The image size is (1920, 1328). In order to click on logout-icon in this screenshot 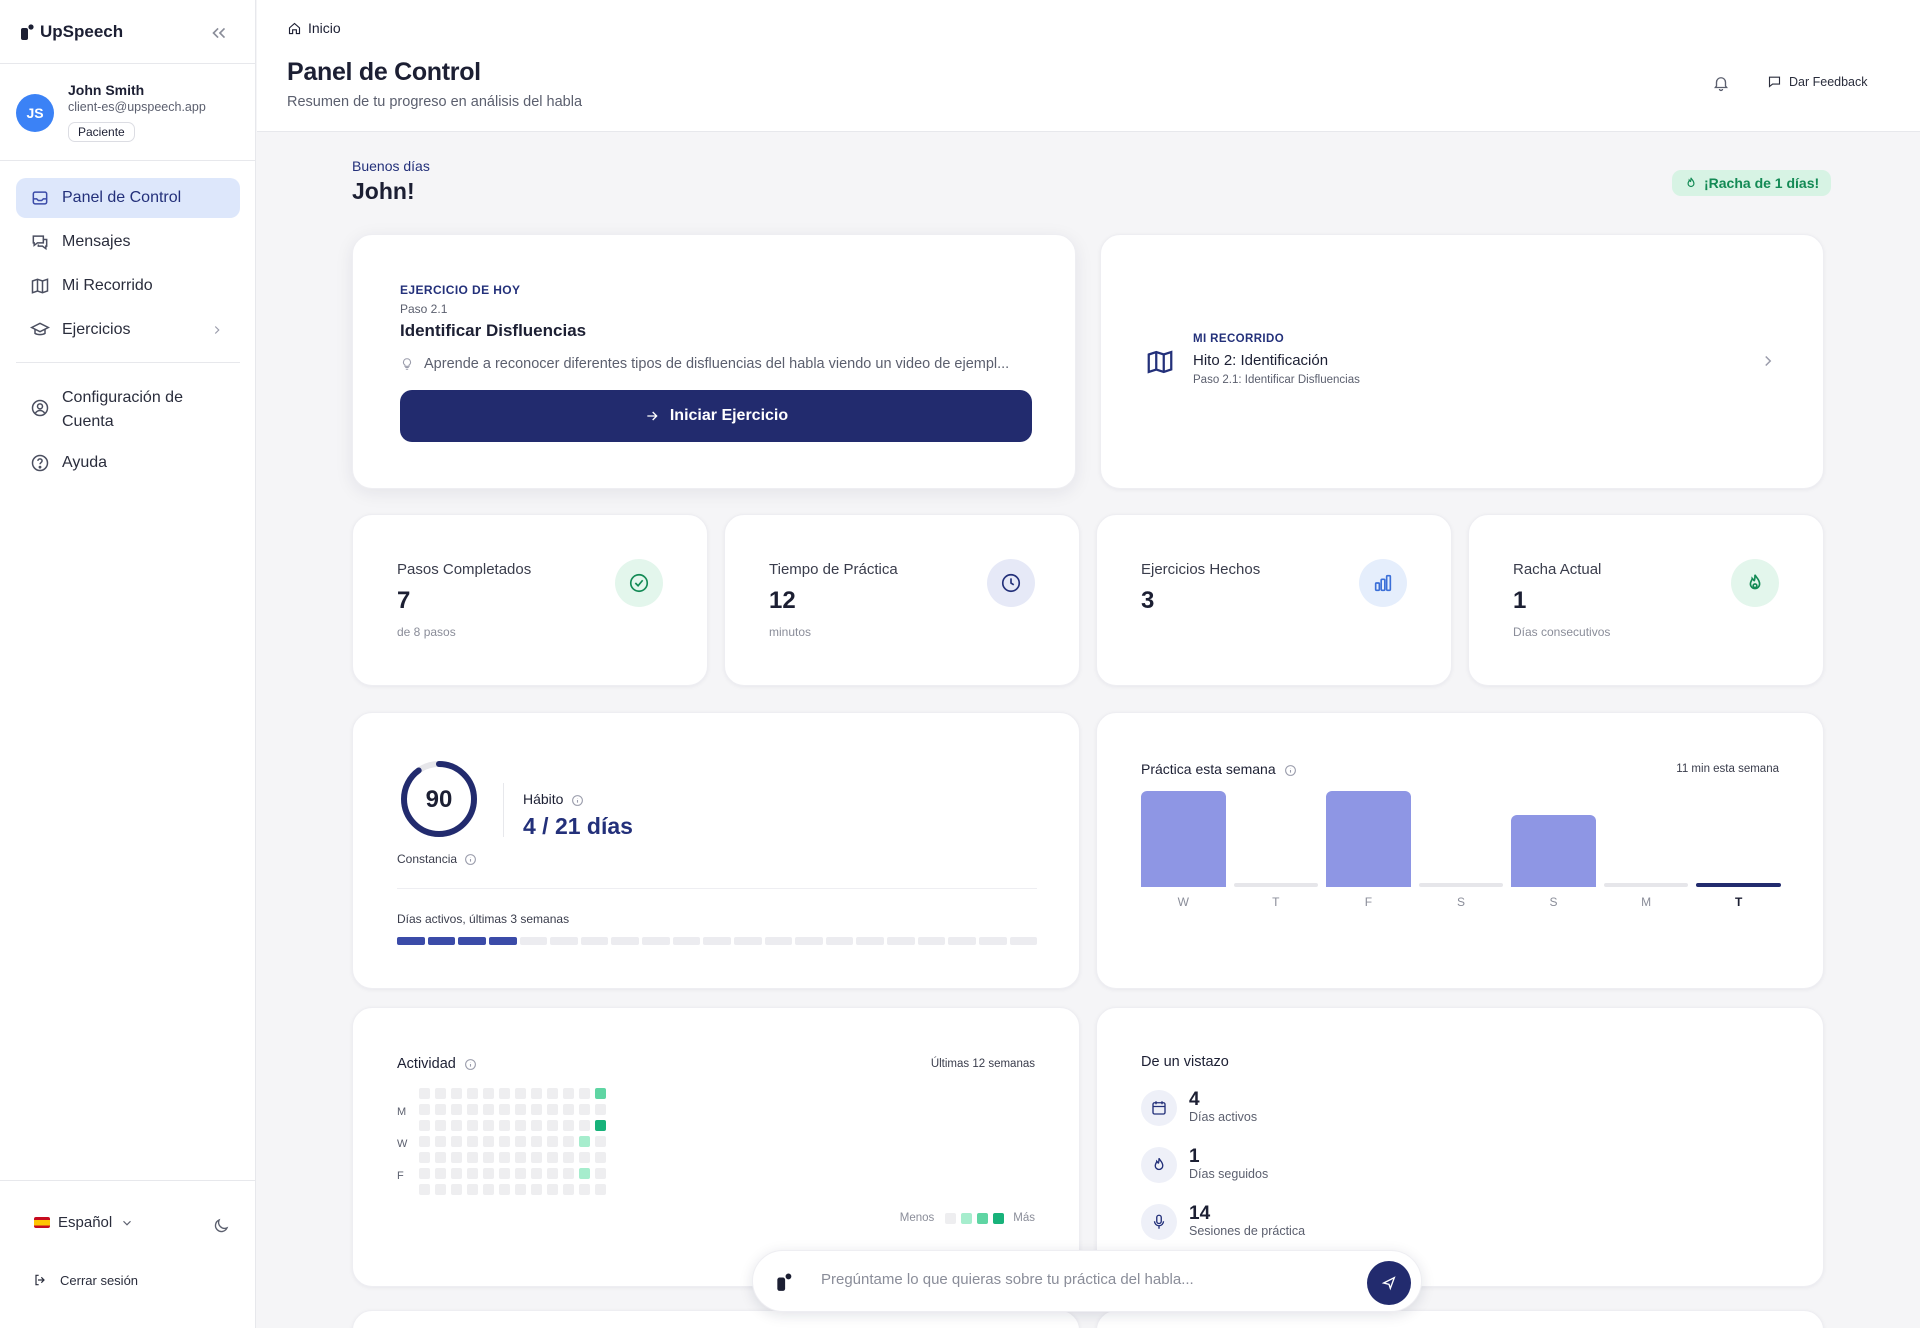, I will do `click(40, 1280)`.